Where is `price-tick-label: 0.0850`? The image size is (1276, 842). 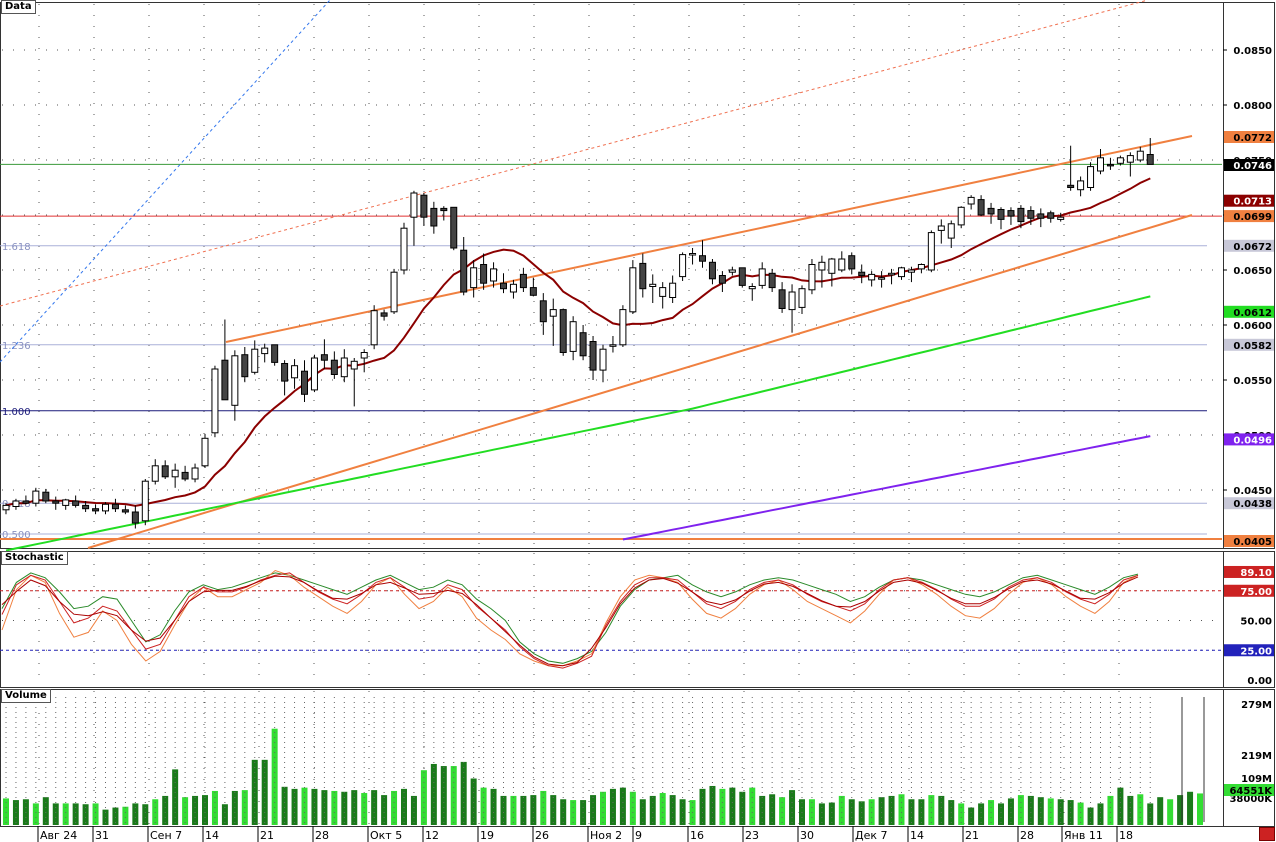 price-tick-label: 0.0850 is located at coordinates (1252, 51).